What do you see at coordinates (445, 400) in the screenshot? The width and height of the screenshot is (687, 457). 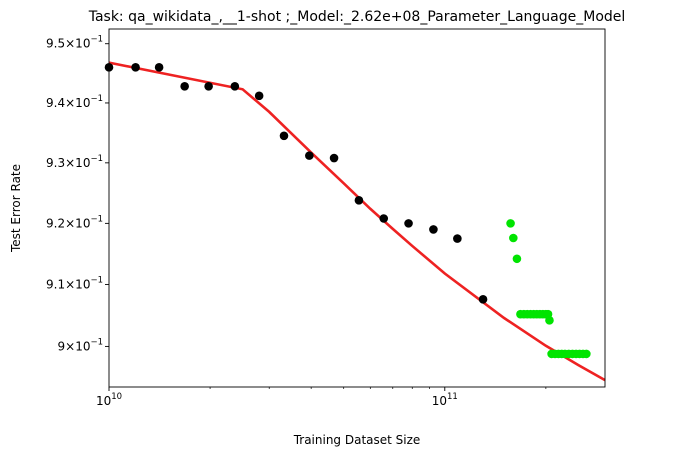 I see `x-tick-label: 1011` at bounding box center [445, 400].